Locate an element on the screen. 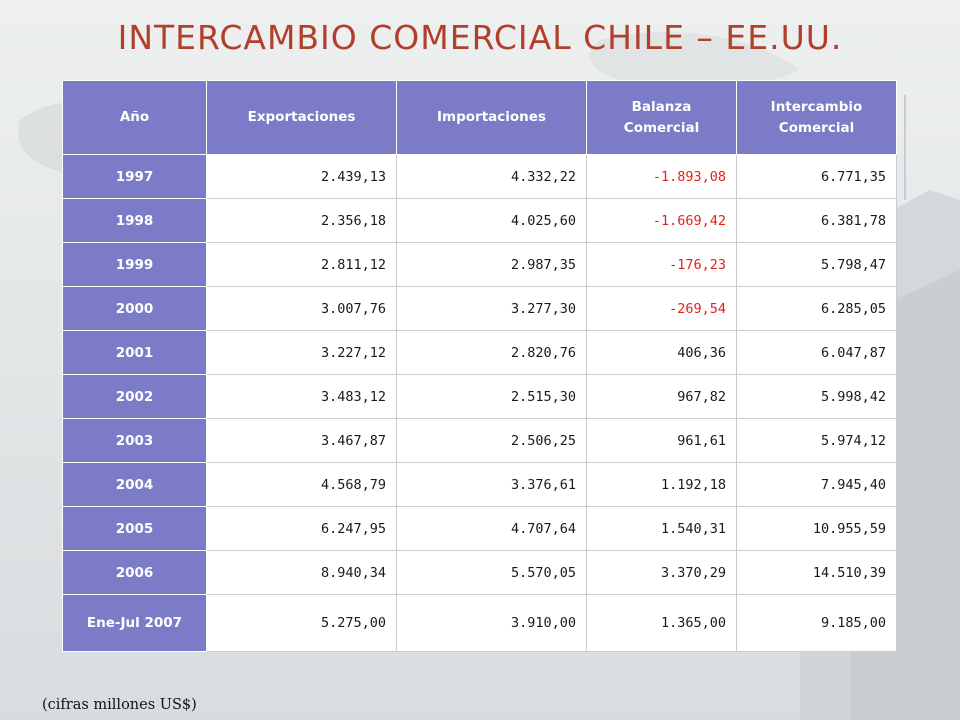 Image resolution: width=960 pixels, height=720 pixels. cell-exports: 8.940,34 is located at coordinates (301, 572).